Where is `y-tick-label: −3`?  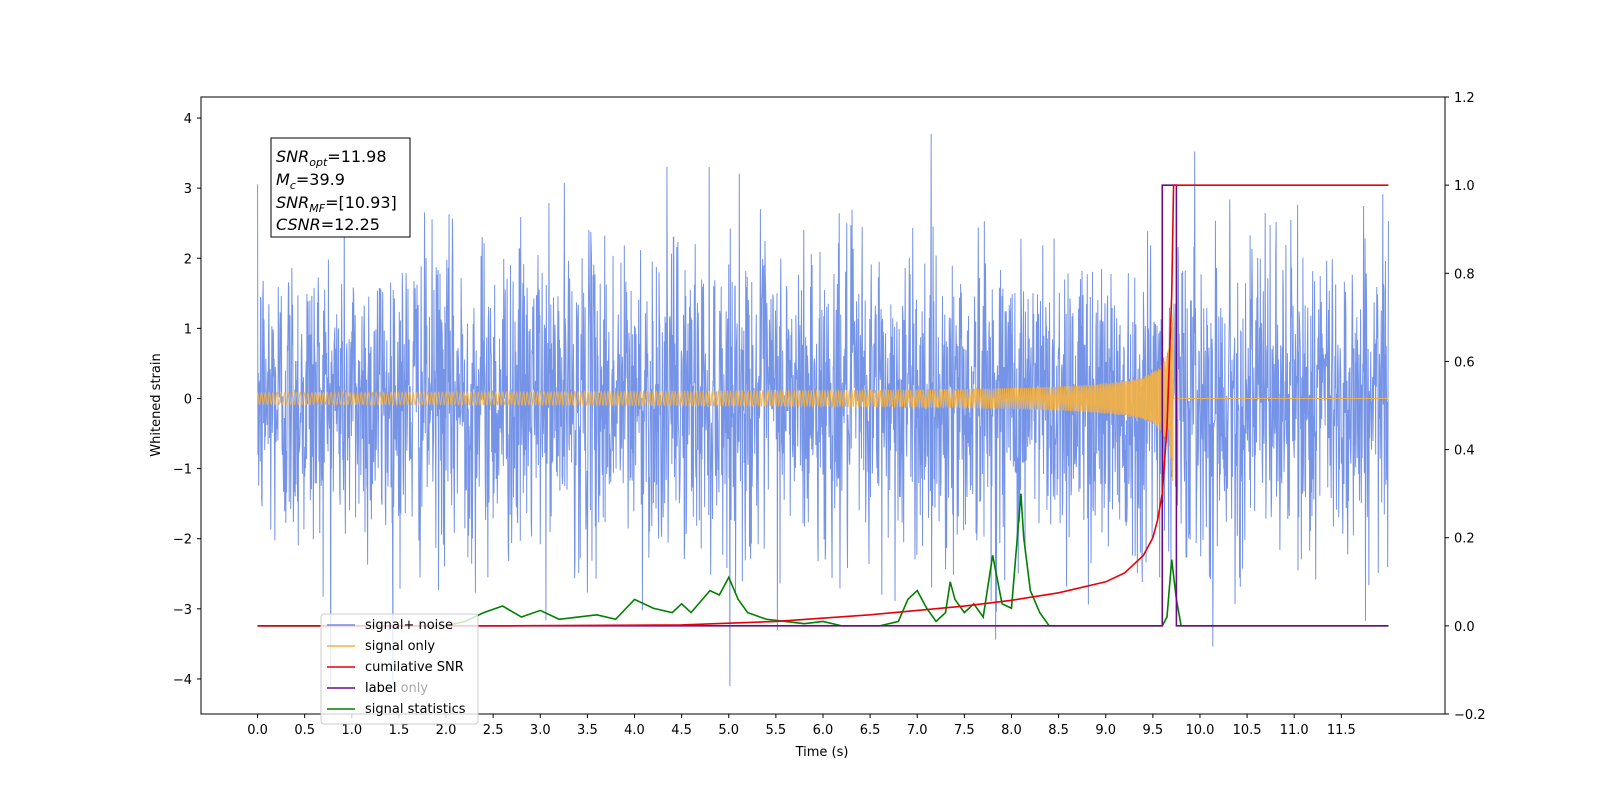
y-tick-label: −3 is located at coordinates (182, 610).